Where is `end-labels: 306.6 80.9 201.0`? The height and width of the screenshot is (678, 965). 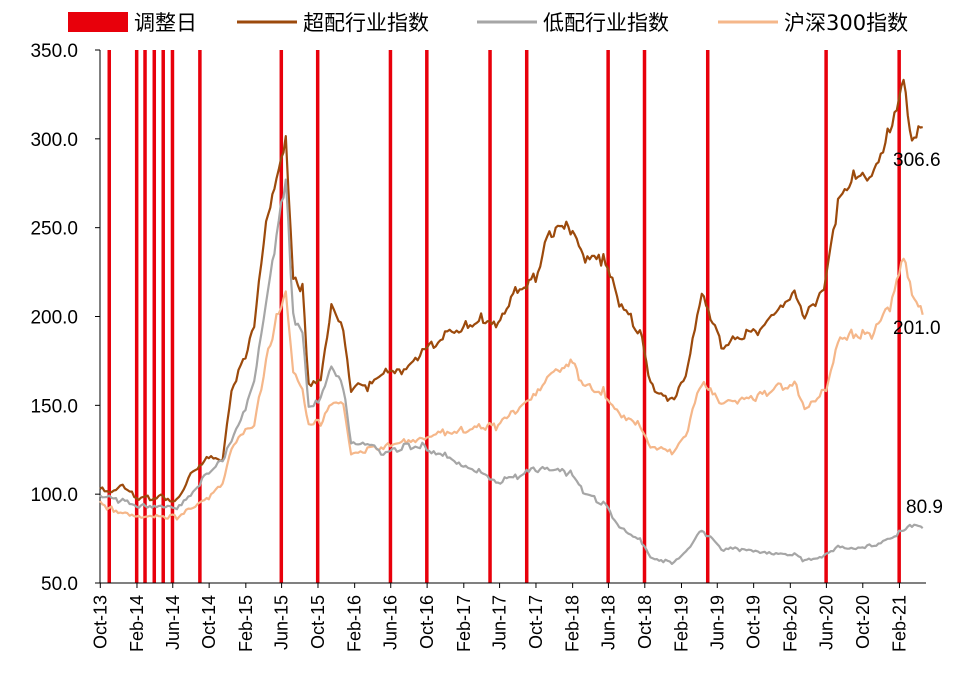
end-labels: 306.6 80.9 201.0 is located at coordinates (918, 334).